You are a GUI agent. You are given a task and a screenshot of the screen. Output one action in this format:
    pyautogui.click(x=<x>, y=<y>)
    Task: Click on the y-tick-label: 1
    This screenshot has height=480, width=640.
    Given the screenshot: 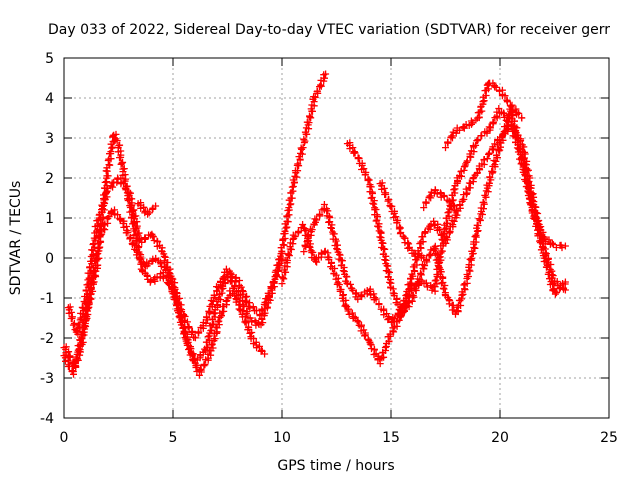 What is the action you would take?
    pyautogui.click(x=49, y=219)
    